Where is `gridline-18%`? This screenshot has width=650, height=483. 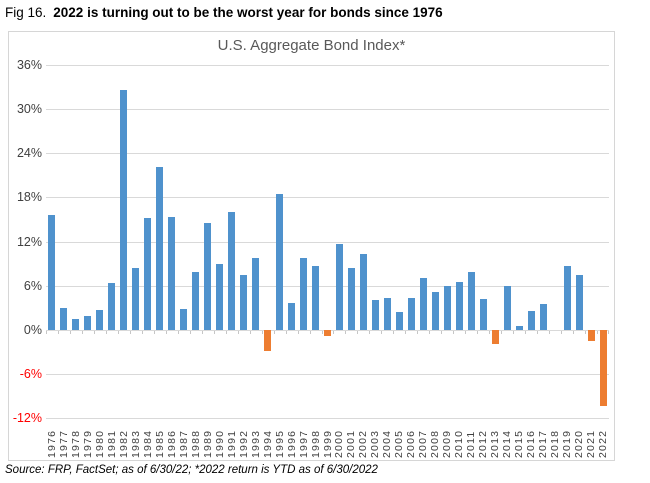 gridline-18% is located at coordinates (327, 198).